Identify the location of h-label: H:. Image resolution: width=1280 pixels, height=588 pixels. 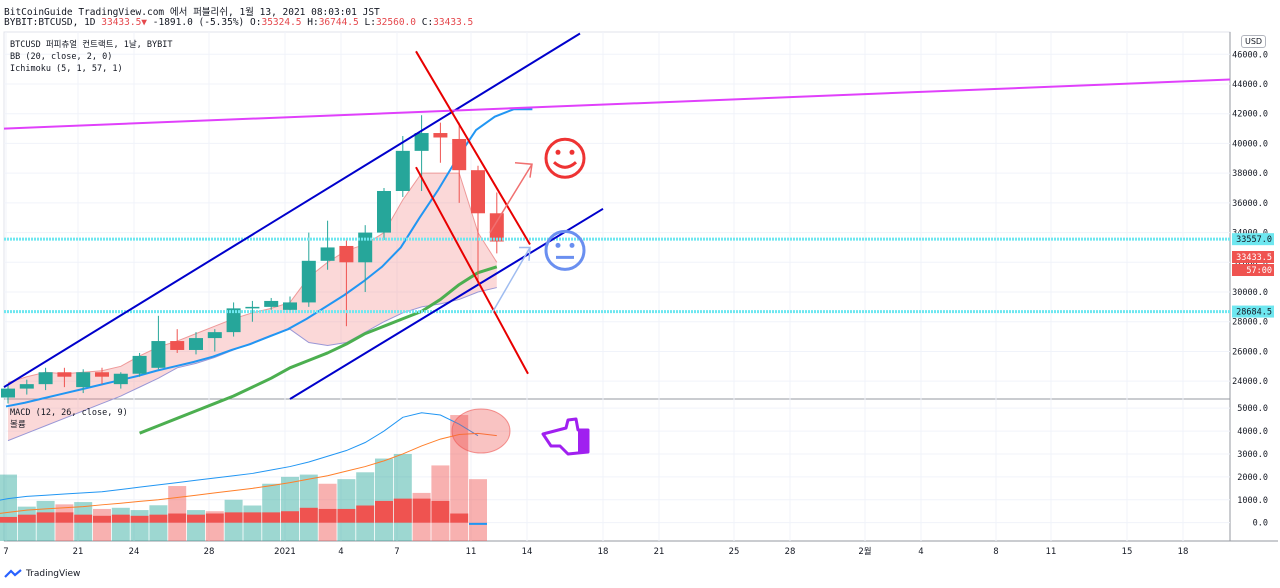
(313, 22).